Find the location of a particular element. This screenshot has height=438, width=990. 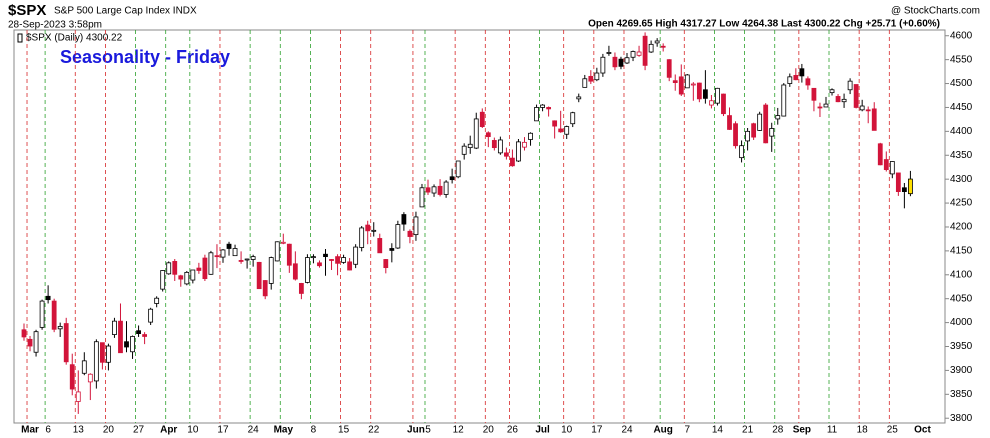

x-tick-label: 5 is located at coordinates (428, 430).